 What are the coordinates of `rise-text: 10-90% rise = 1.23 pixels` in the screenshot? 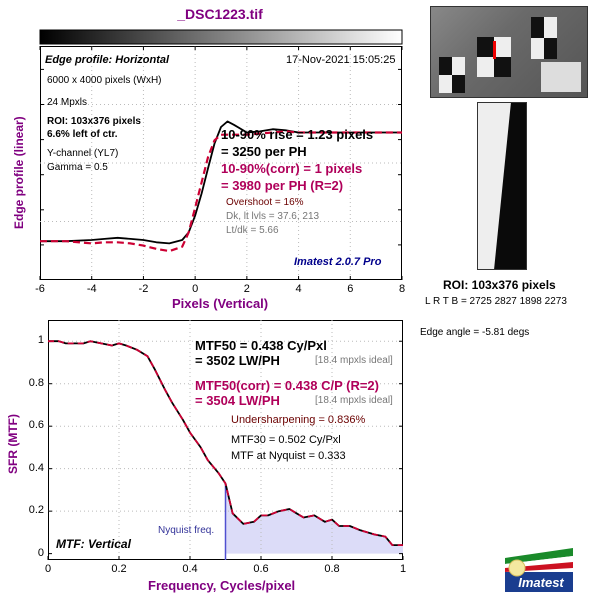 It's located at (297, 134).